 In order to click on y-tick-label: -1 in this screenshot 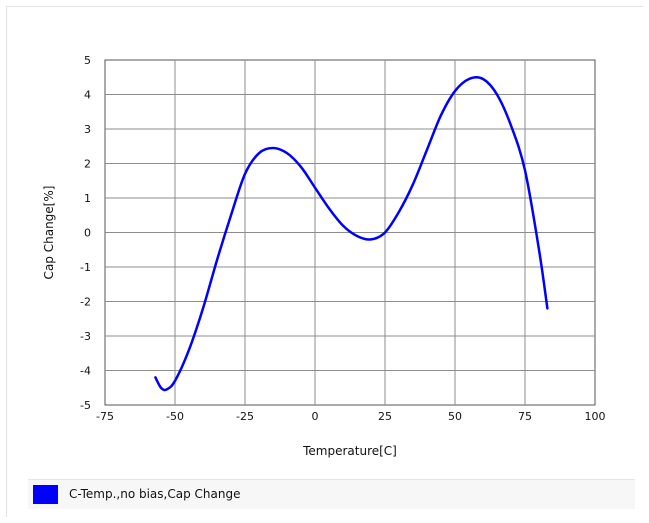, I will do `click(85, 267)`.